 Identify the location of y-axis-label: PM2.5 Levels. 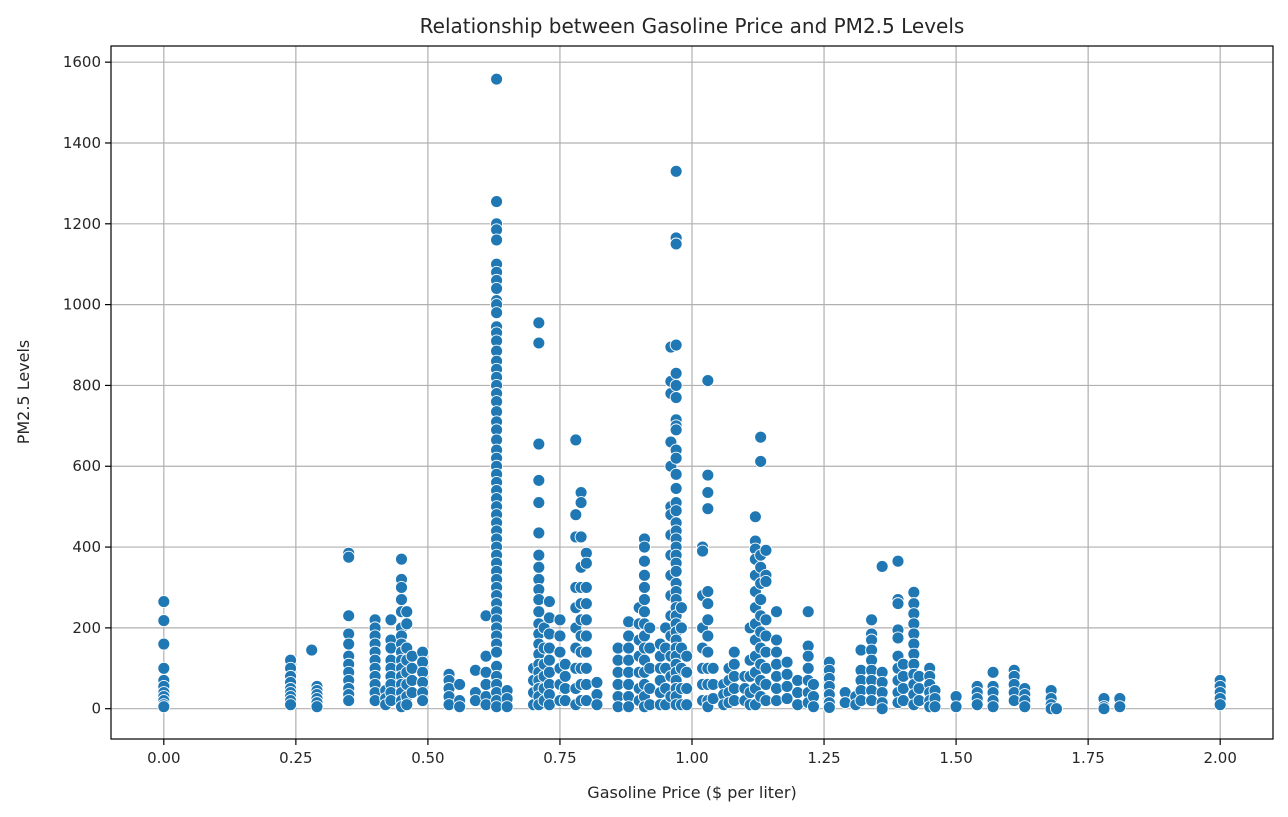
(23, 392).